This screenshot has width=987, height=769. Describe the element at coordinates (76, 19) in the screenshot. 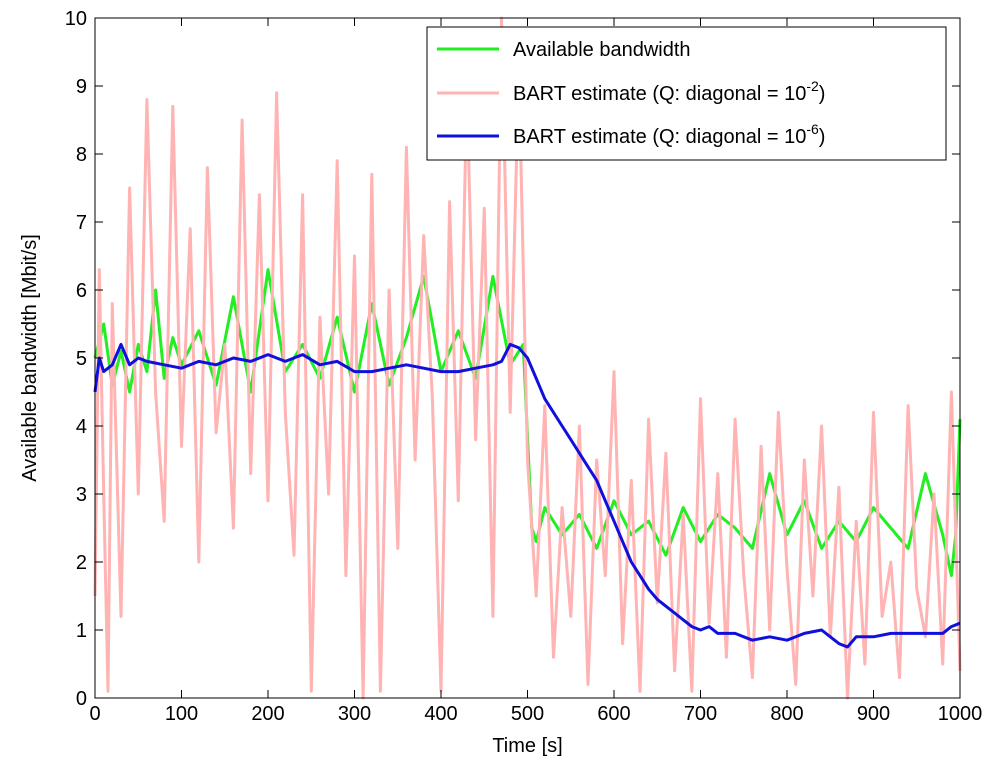

I see `y-tick-label: 10` at that location.